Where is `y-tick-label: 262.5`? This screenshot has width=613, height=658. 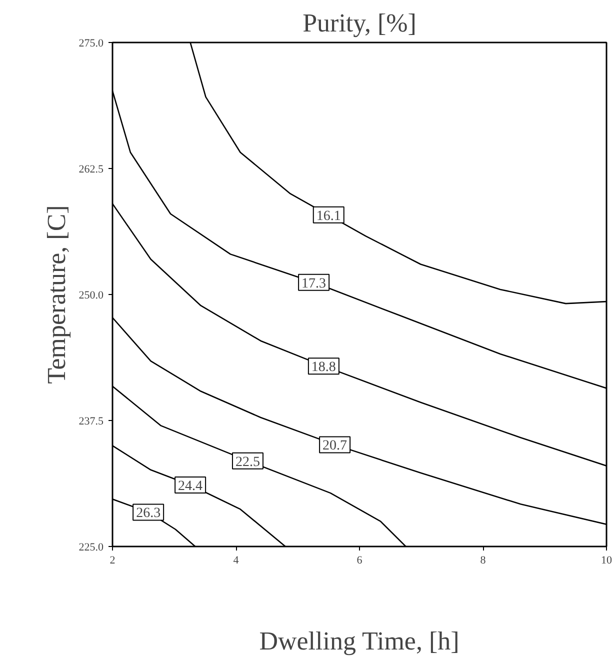 y-tick-label: 262.5 is located at coordinates (91, 170).